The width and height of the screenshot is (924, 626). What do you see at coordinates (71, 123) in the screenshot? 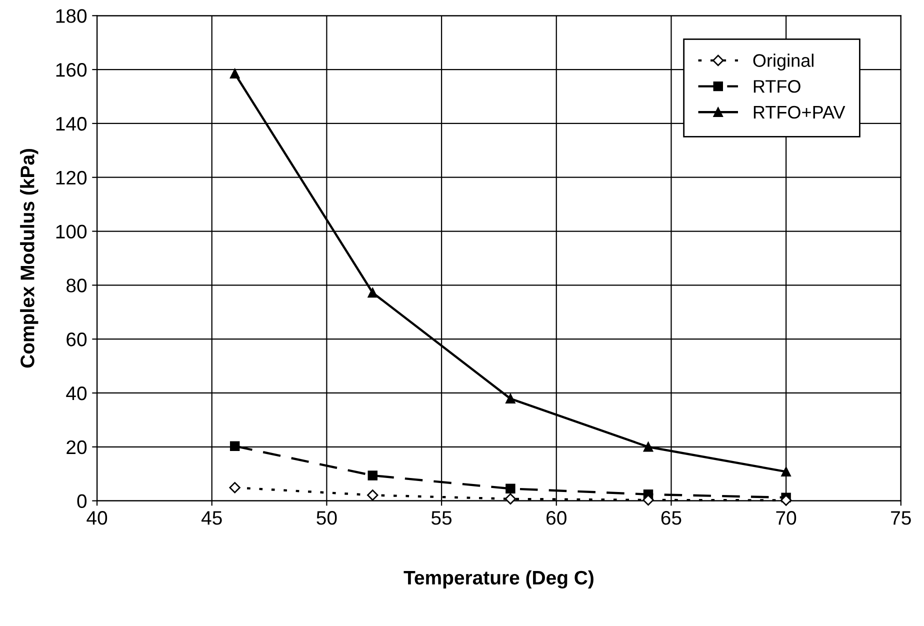
I see `y-tick-label: 140` at bounding box center [71, 123].